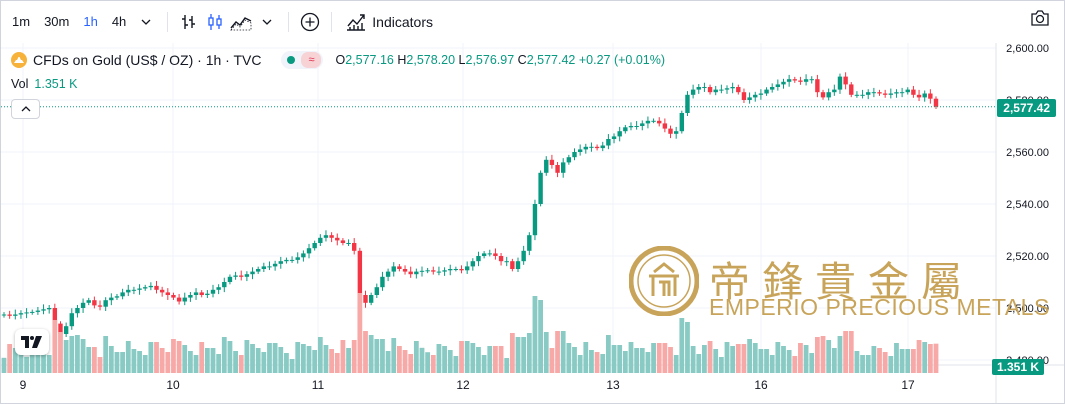  What do you see at coordinates (267, 22) in the screenshot?
I see `chart-type-chevron-down-icon` at bounding box center [267, 22].